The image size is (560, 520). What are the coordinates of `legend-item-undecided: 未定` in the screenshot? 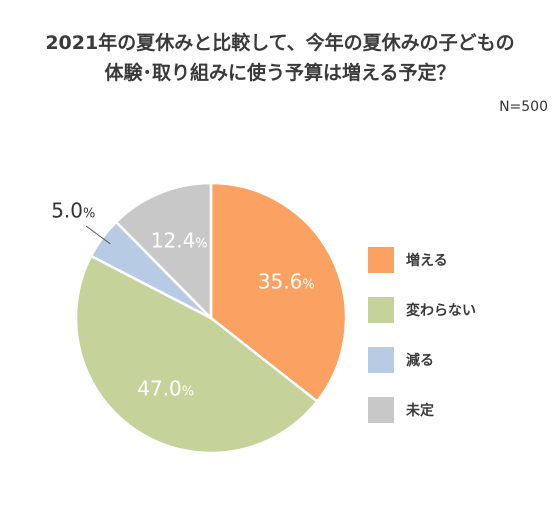 It's located at (422, 410).